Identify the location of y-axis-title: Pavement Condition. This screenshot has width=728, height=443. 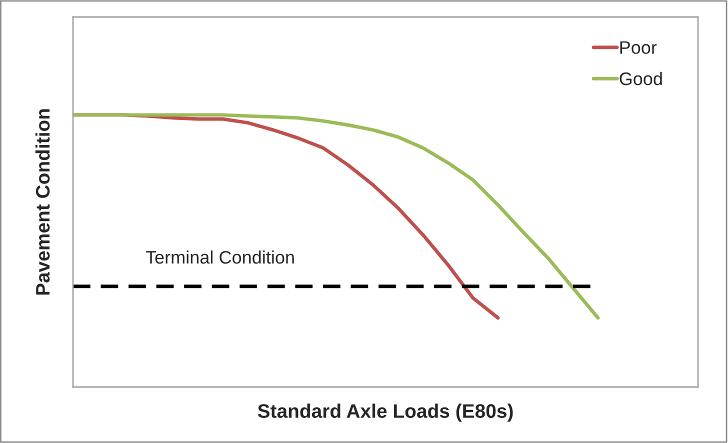
(42, 202).